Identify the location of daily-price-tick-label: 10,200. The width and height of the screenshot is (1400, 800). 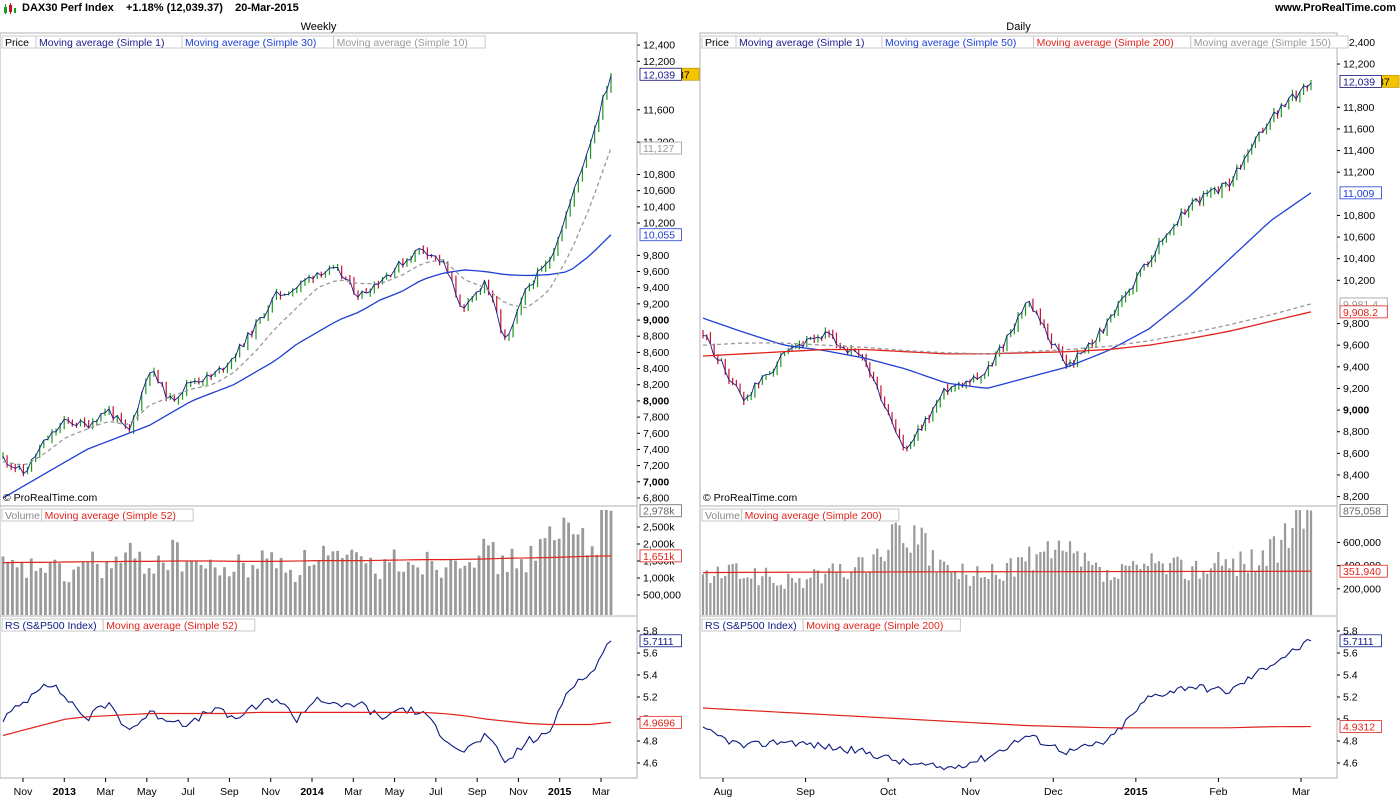
(1359, 281).